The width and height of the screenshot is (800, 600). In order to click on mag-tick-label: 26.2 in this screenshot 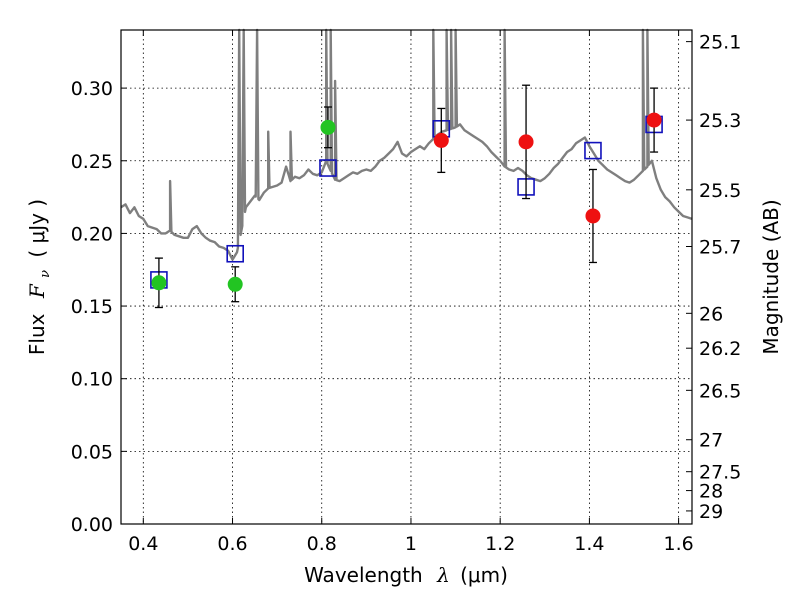, I will do `click(720, 349)`.